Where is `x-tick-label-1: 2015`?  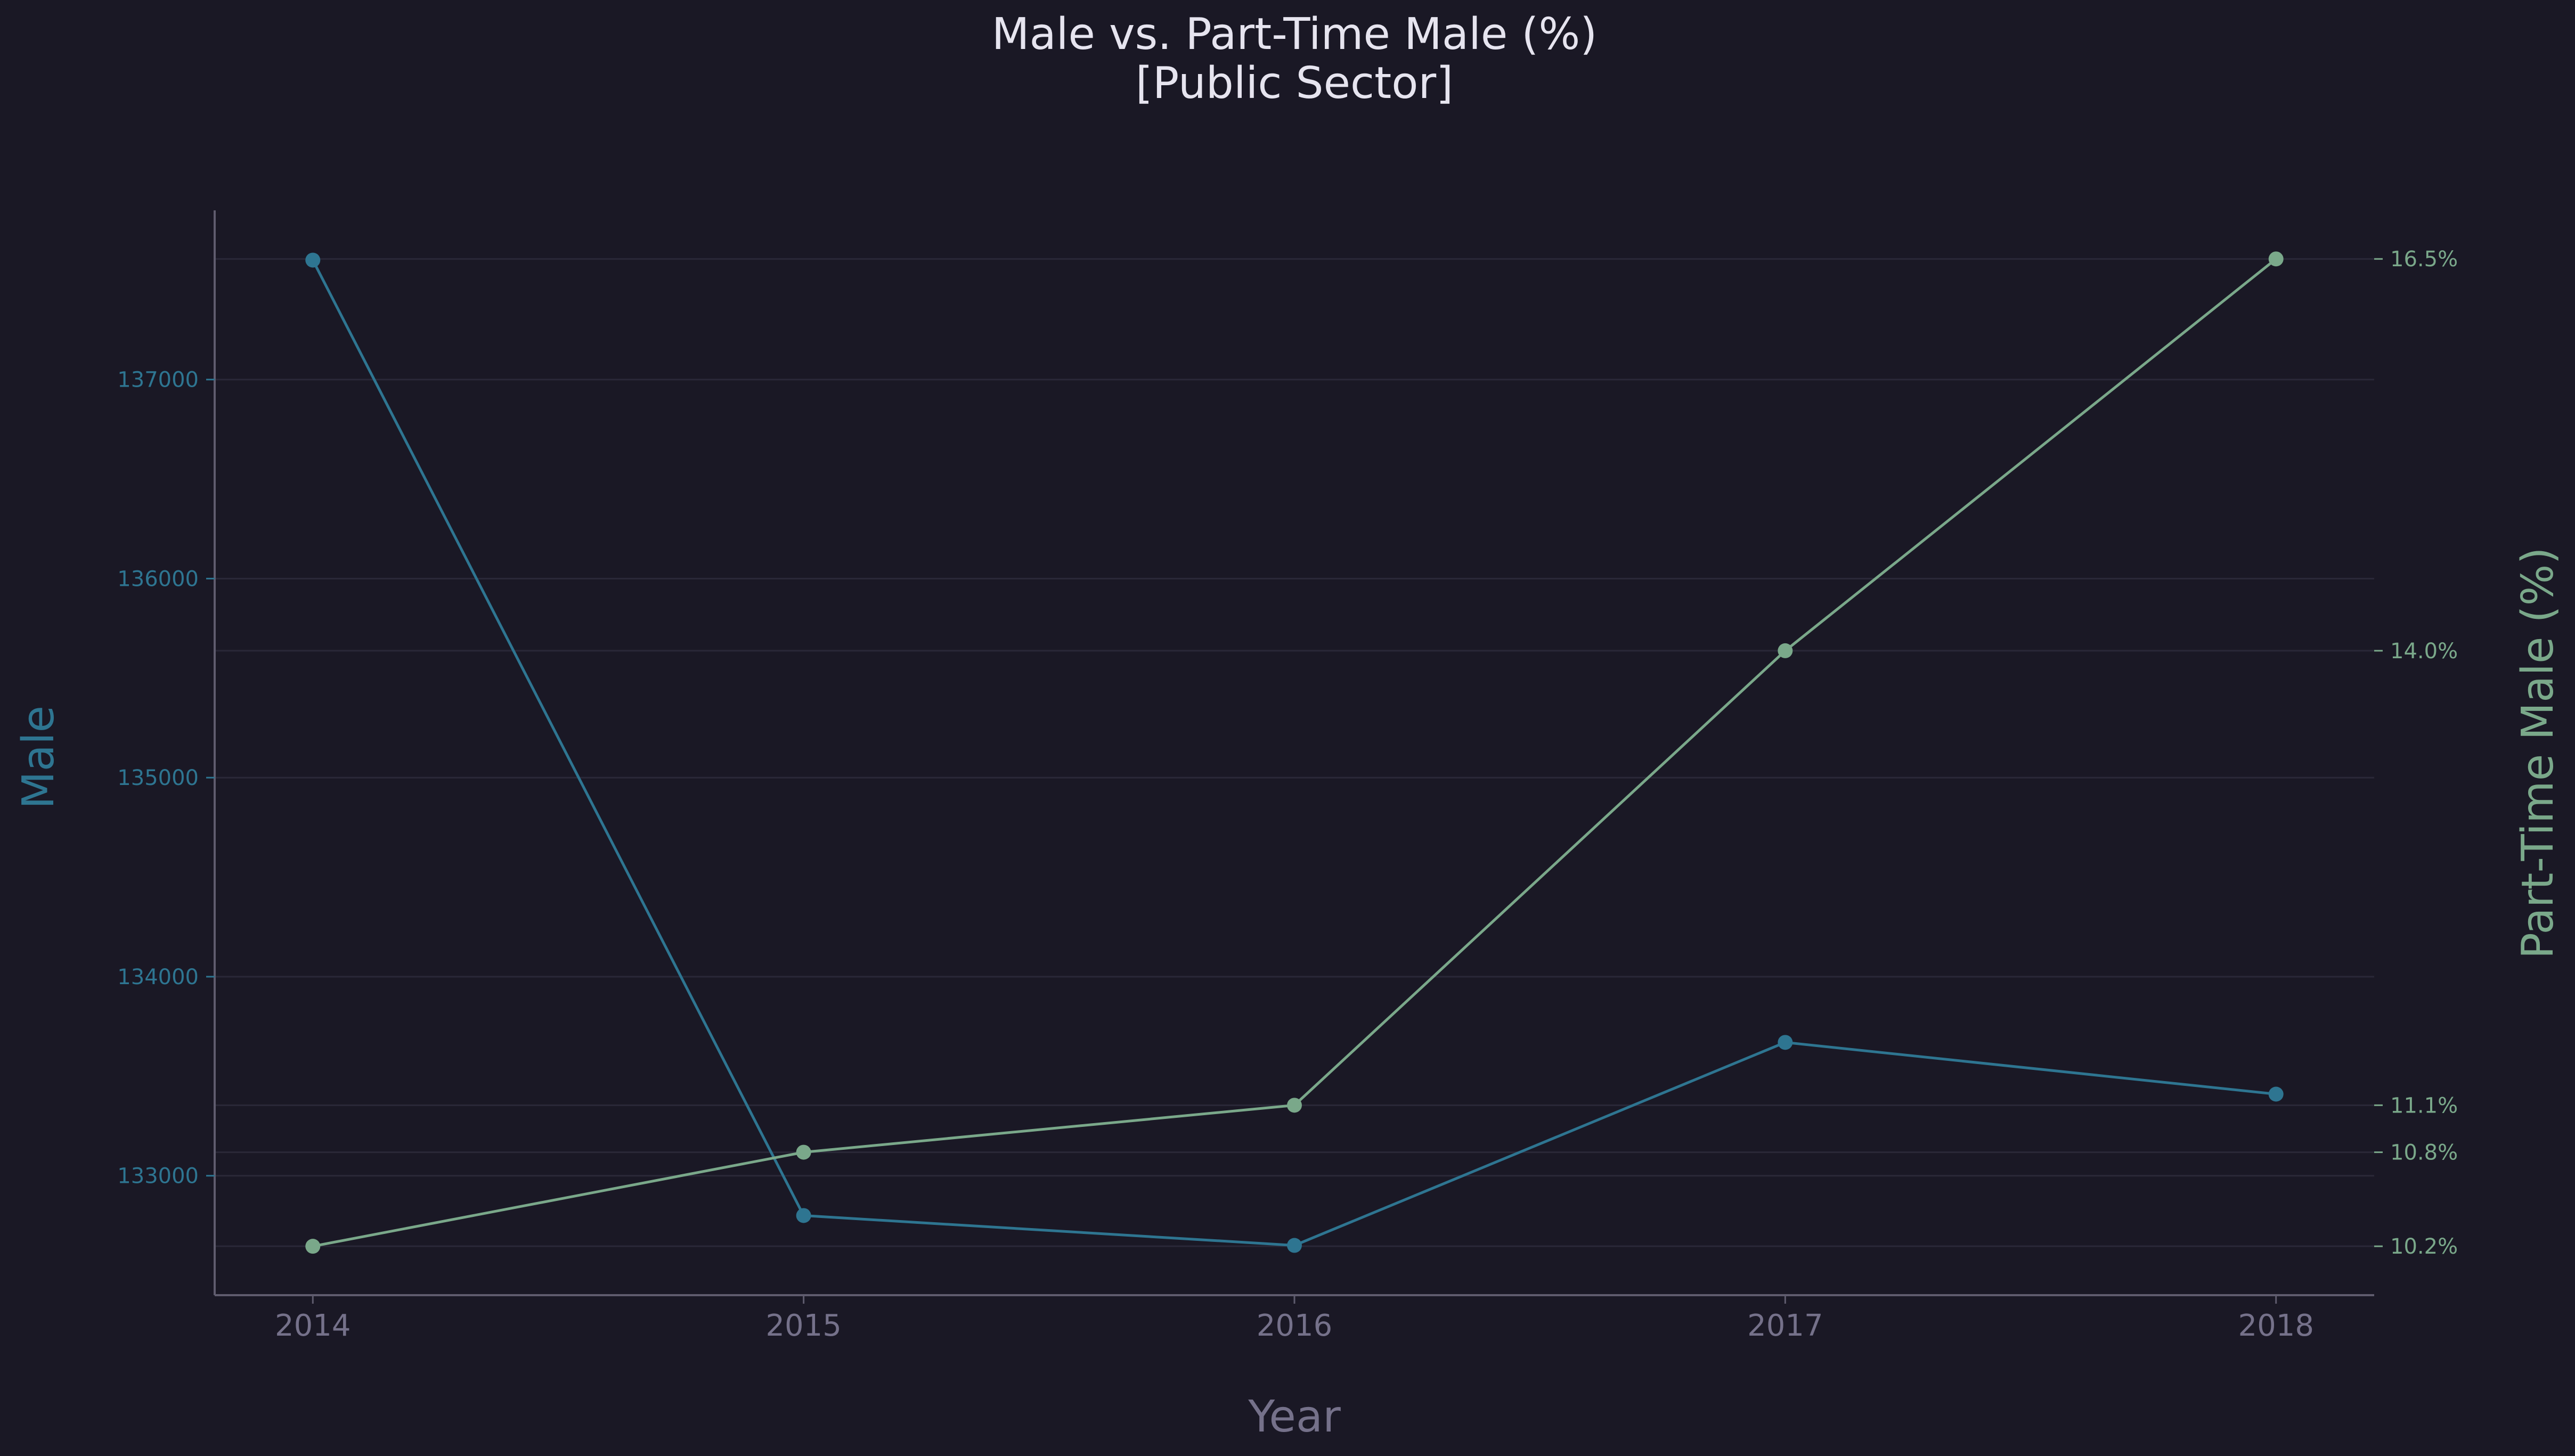 x-tick-label-1: 2015 is located at coordinates (803, 1325).